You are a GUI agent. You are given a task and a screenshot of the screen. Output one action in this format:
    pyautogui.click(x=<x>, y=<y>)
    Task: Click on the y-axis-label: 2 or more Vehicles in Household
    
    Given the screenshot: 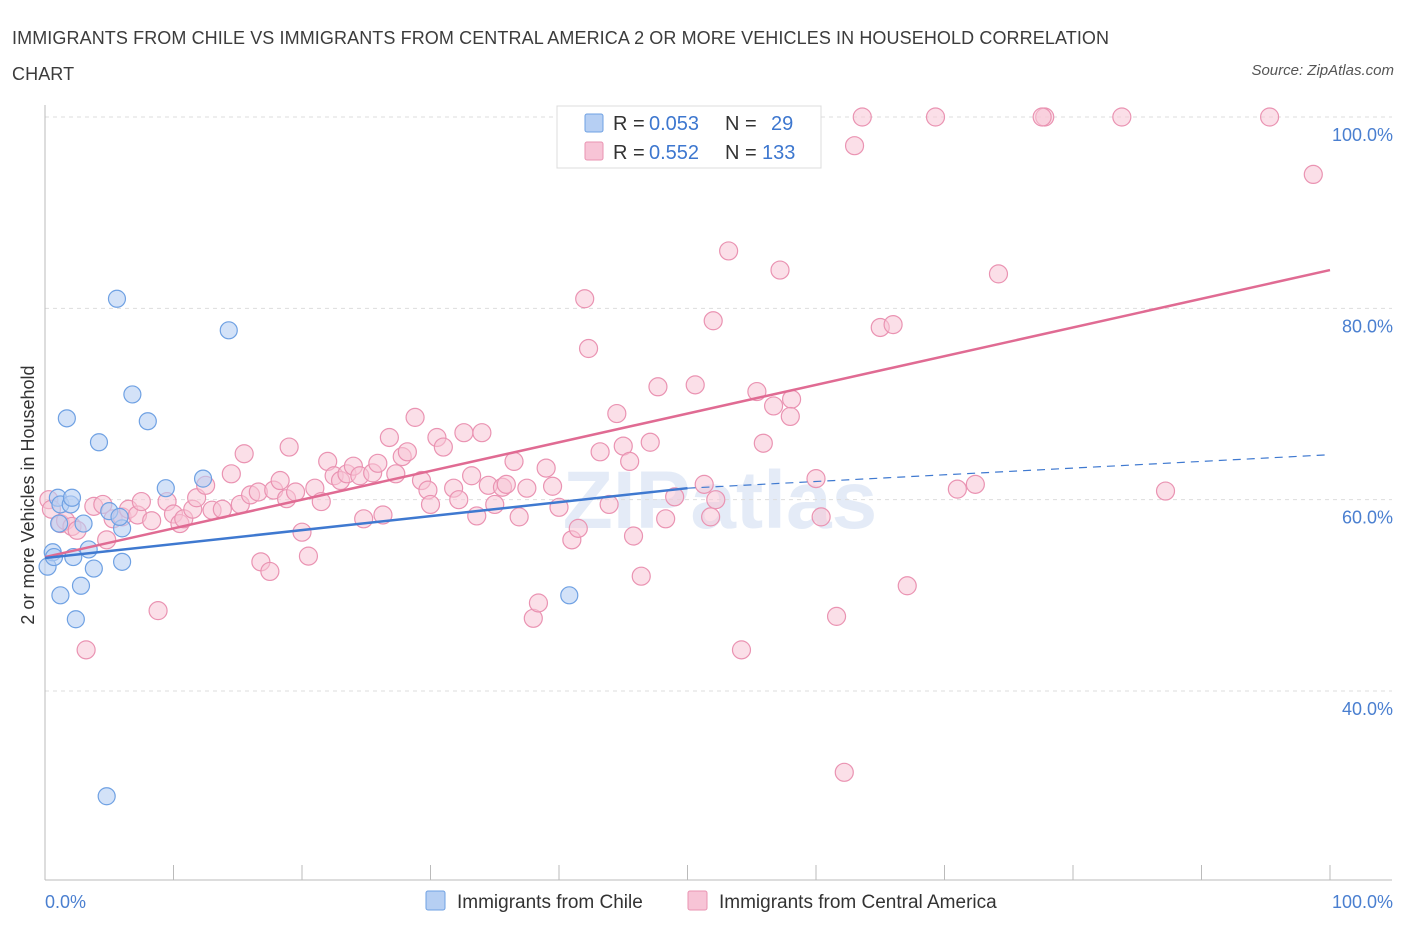 What is the action you would take?
    pyautogui.click(x=28, y=494)
    